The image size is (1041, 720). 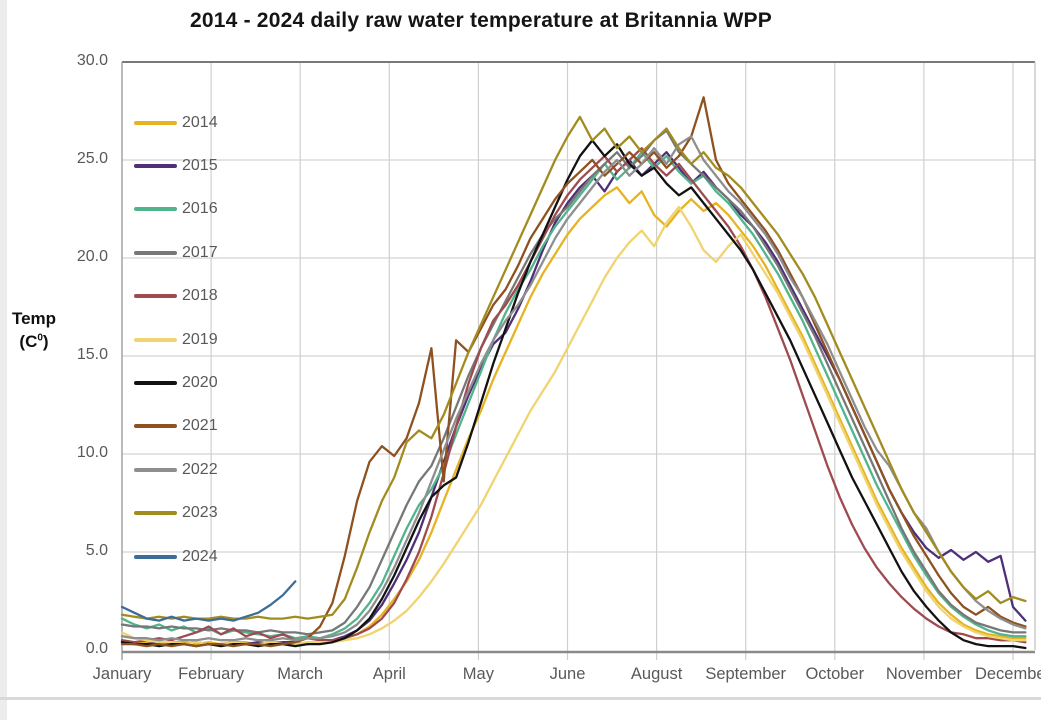 I want to click on legend-item-2021: 2021, so click(x=176, y=426).